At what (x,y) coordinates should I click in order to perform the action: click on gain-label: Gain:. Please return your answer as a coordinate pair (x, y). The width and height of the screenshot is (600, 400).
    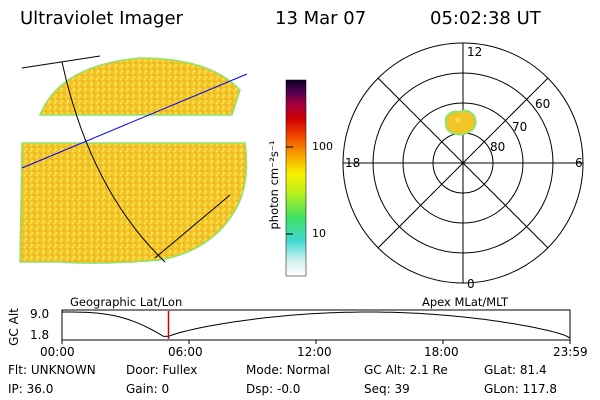
    Looking at the image, I should click on (142, 389).